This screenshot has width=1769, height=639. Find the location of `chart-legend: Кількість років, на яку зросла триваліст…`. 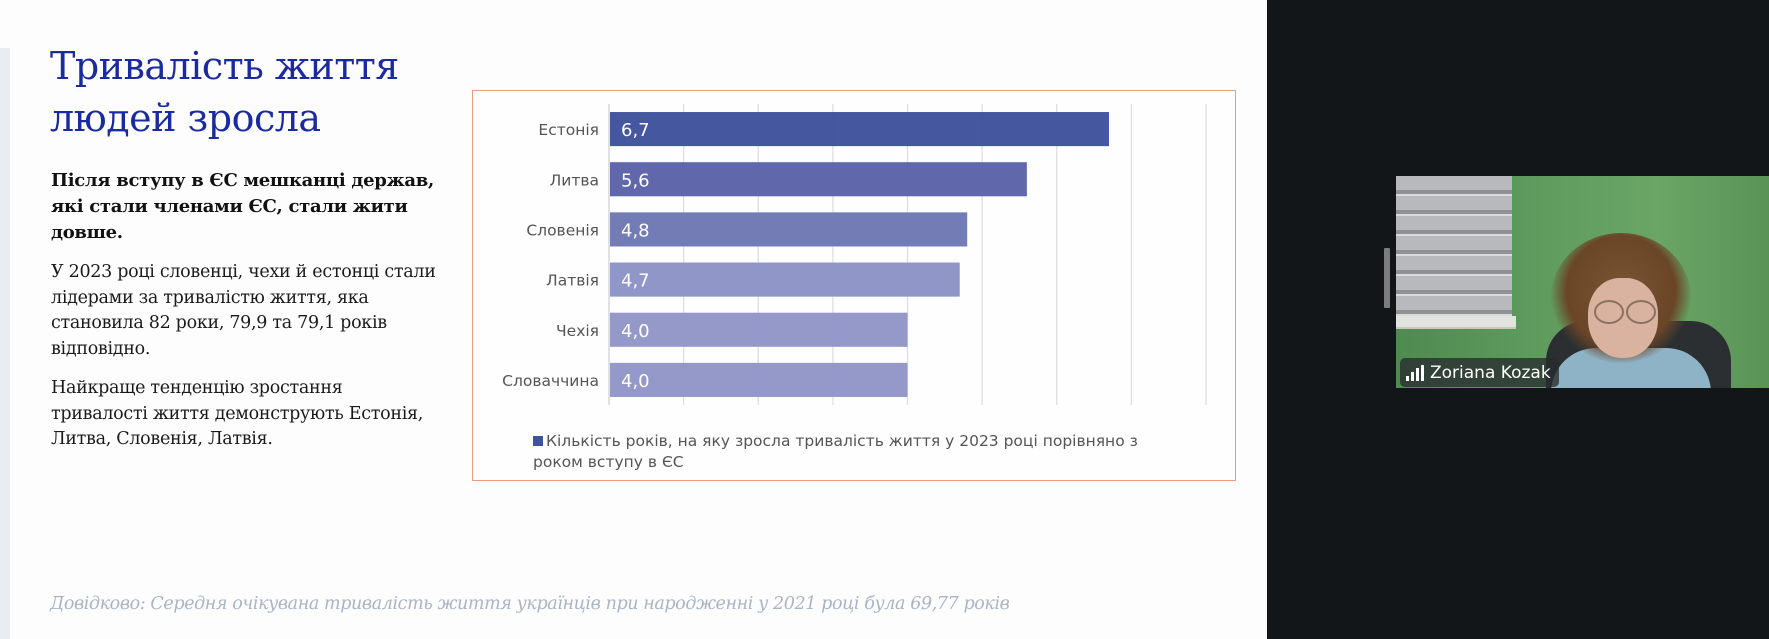

chart-legend: Кількість років, на яку зросла триваліст… is located at coordinates (858, 452).